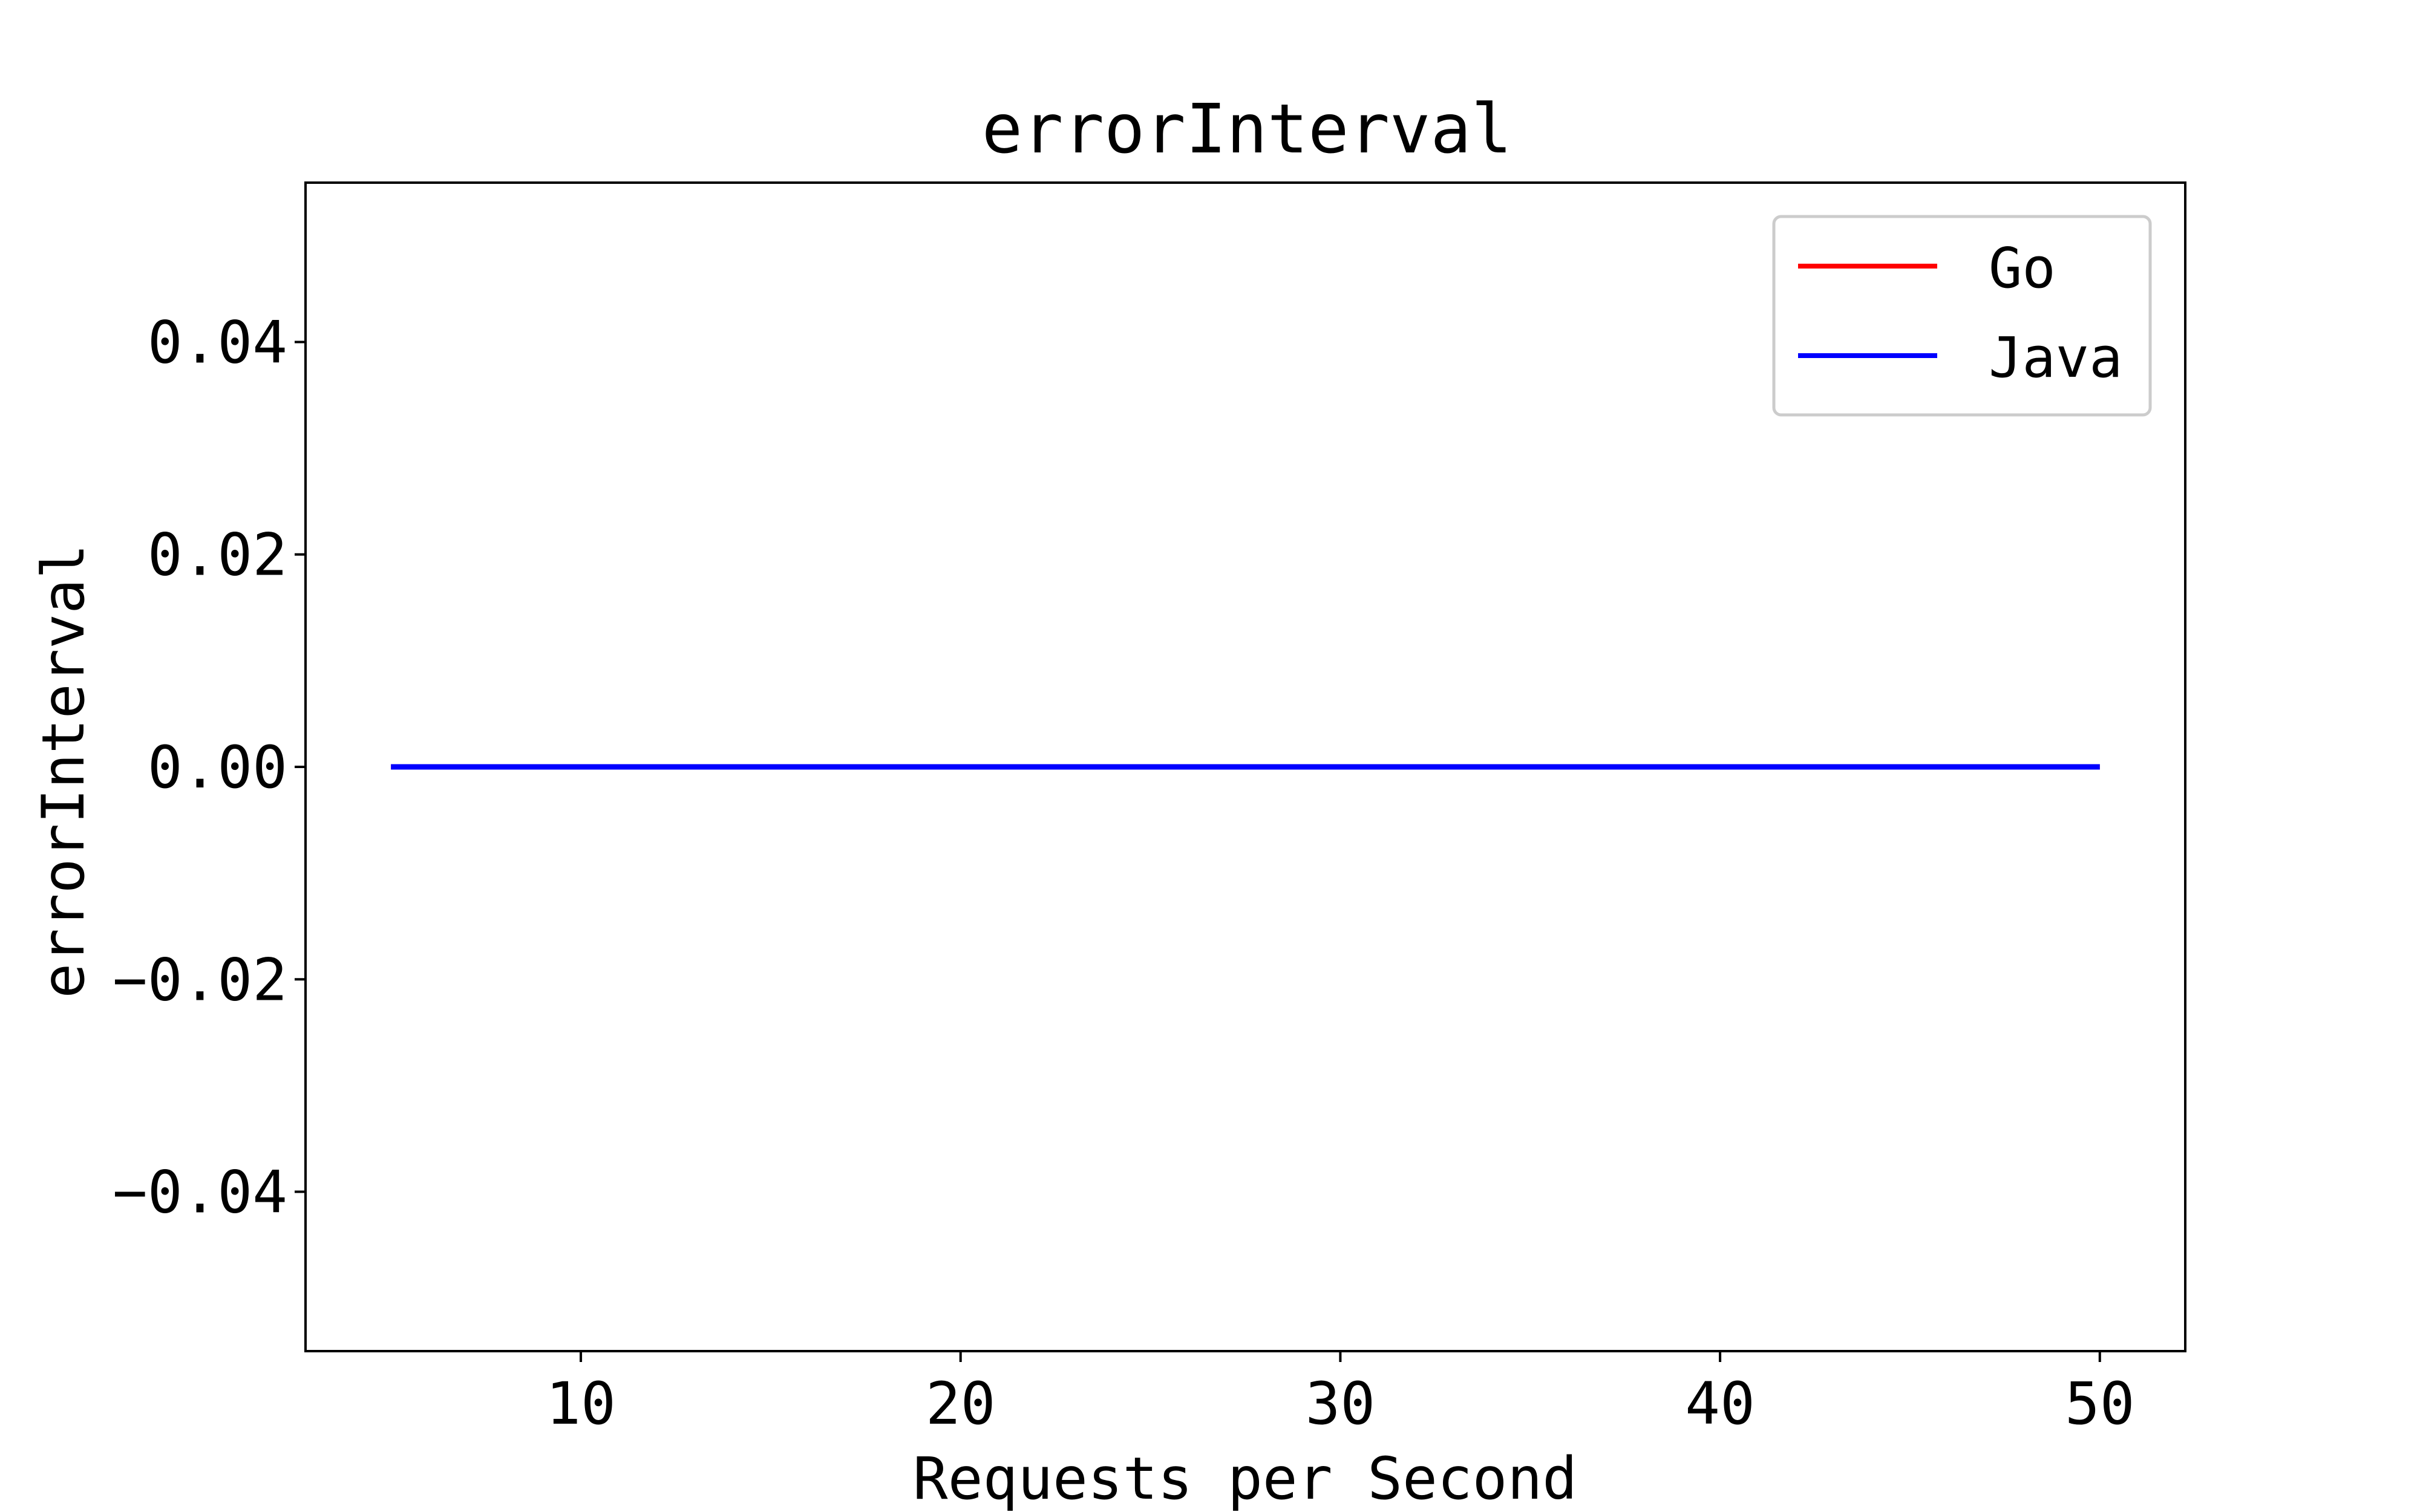 The height and width of the screenshot is (1512, 2420). Describe the element at coordinates (961, 1404) in the screenshot. I see `x-tick-label: 20` at that location.